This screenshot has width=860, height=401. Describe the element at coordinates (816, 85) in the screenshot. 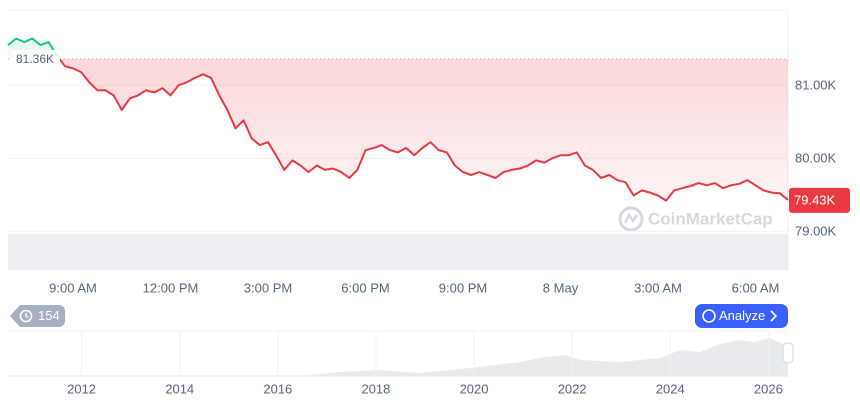

I see `y-tick-label: 81.00K` at that location.